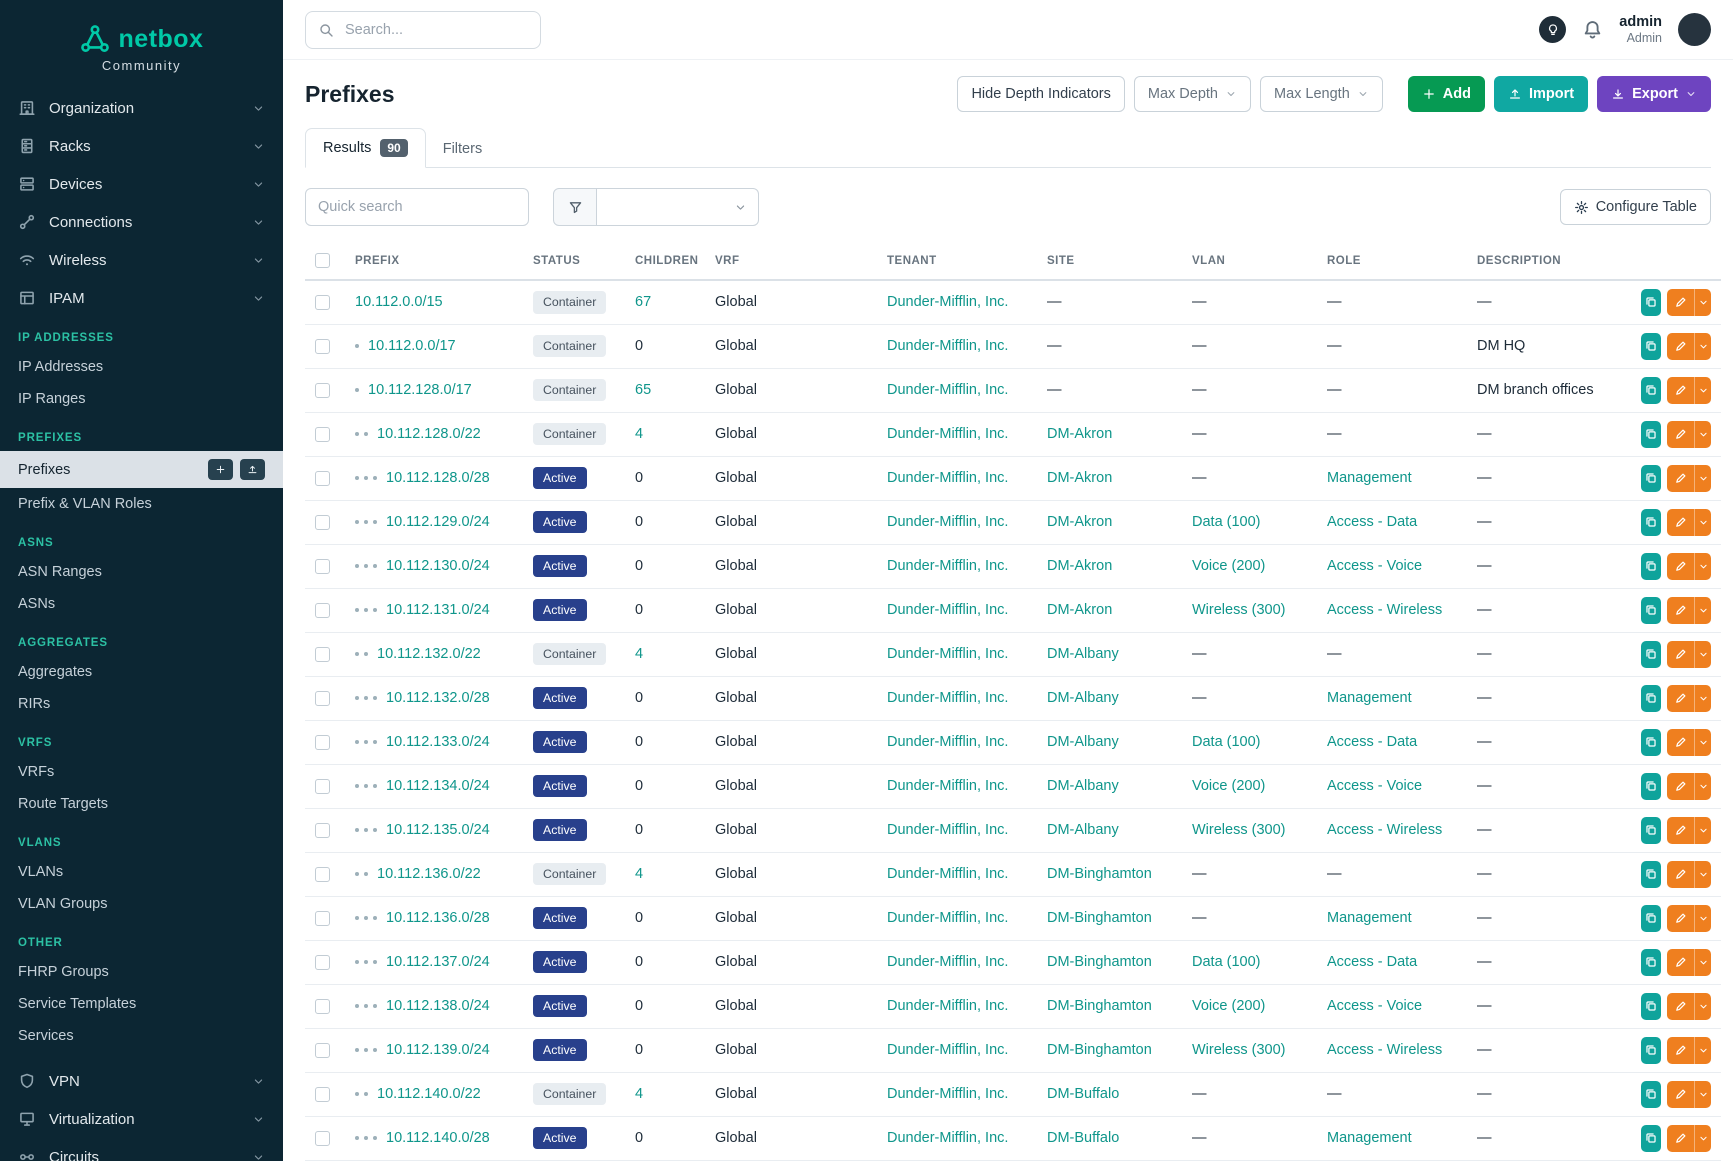  What do you see at coordinates (322, 260) in the screenshot?
I see `select-all-checkbox` at bounding box center [322, 260].